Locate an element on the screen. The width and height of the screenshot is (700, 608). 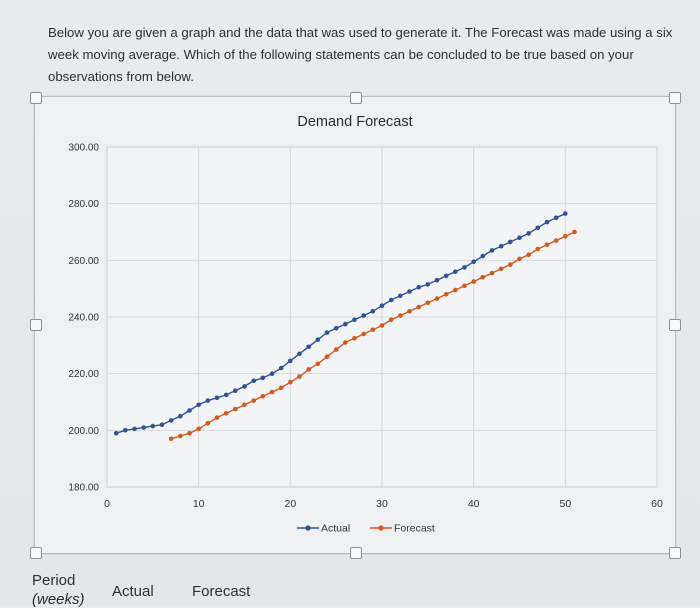
resize-handle-middle-left is located at coordinates (36, 325).